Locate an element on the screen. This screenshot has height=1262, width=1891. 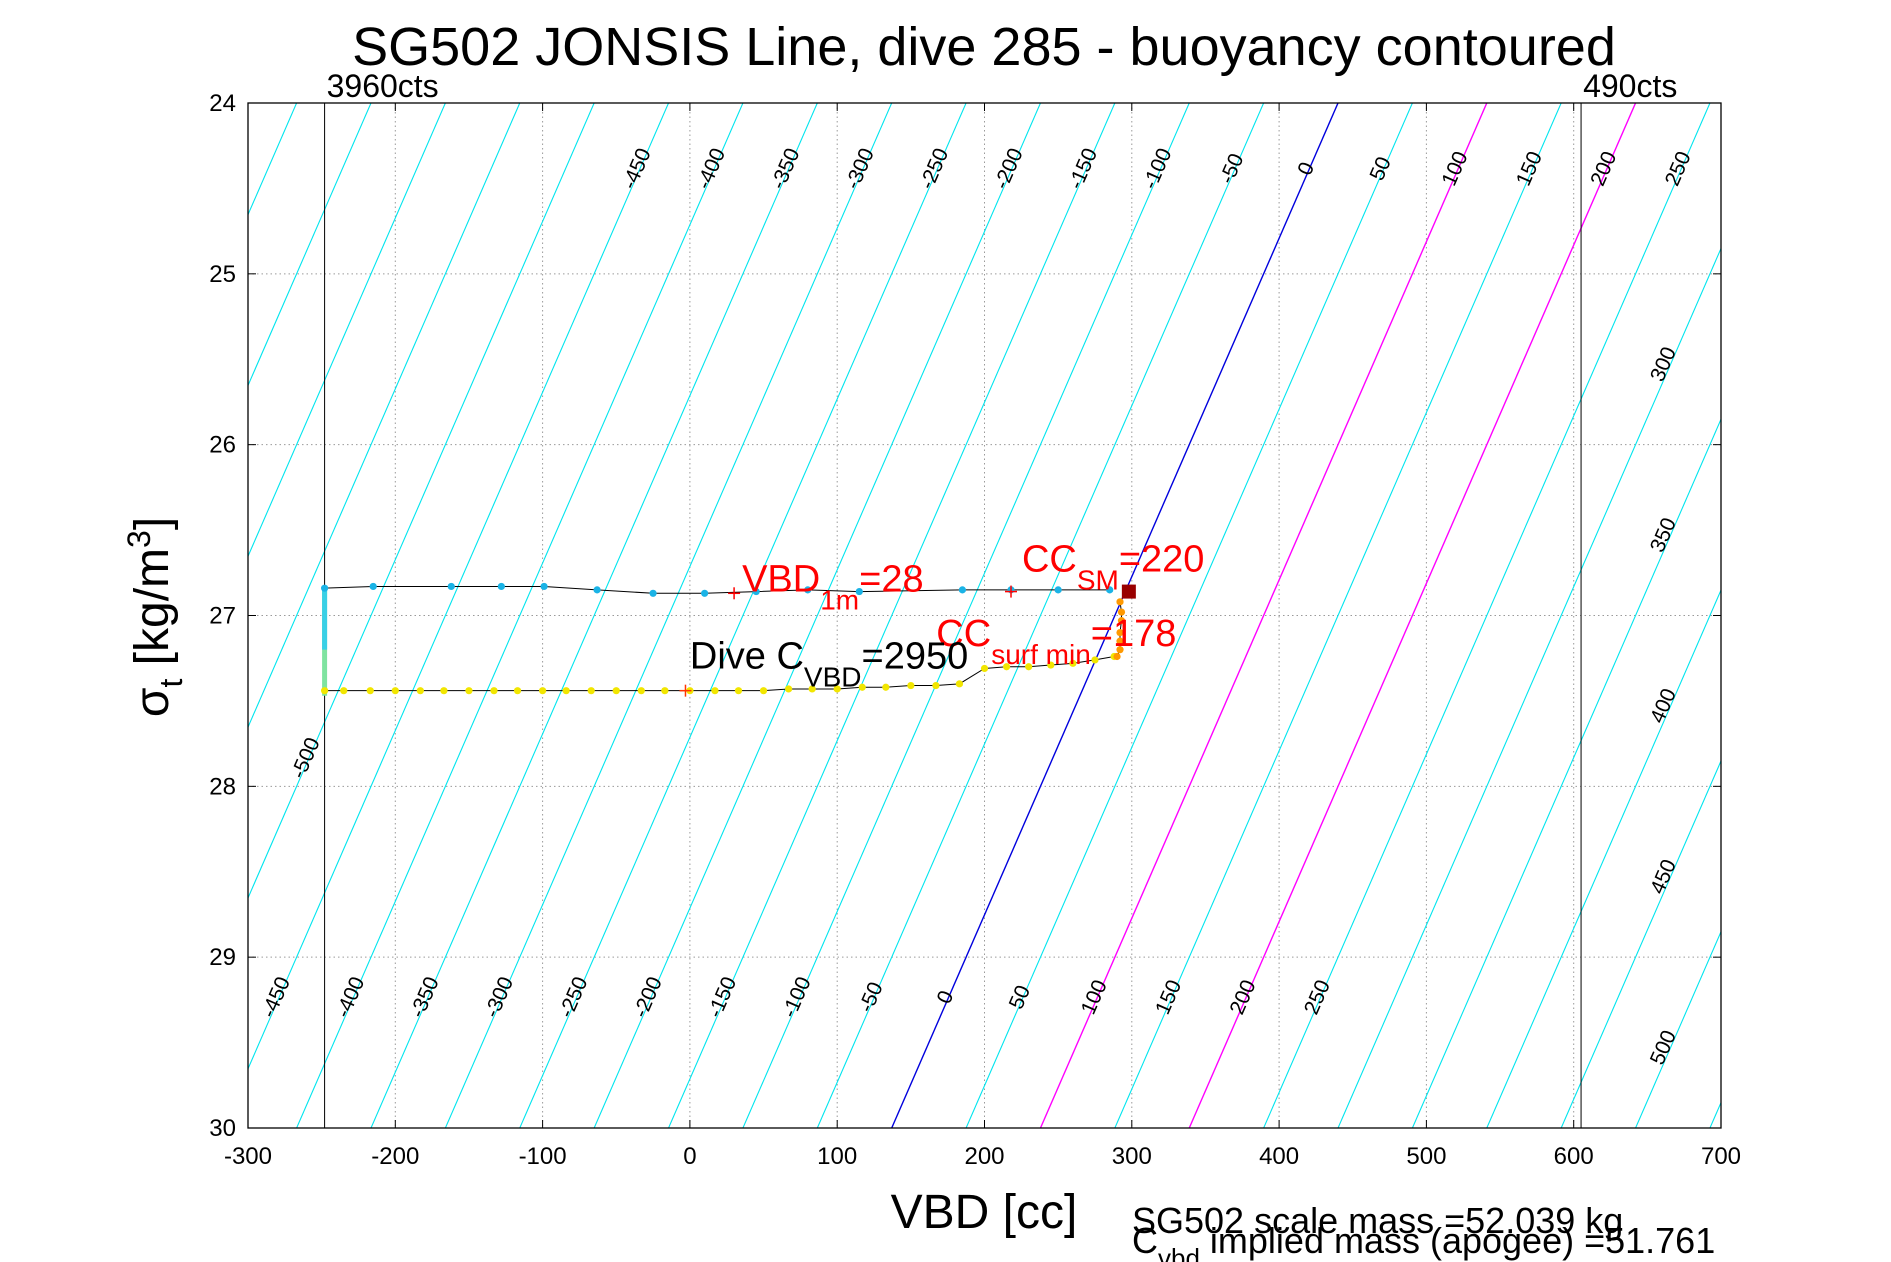
annotation-value: =220 is located at coordinates (1162, 560).